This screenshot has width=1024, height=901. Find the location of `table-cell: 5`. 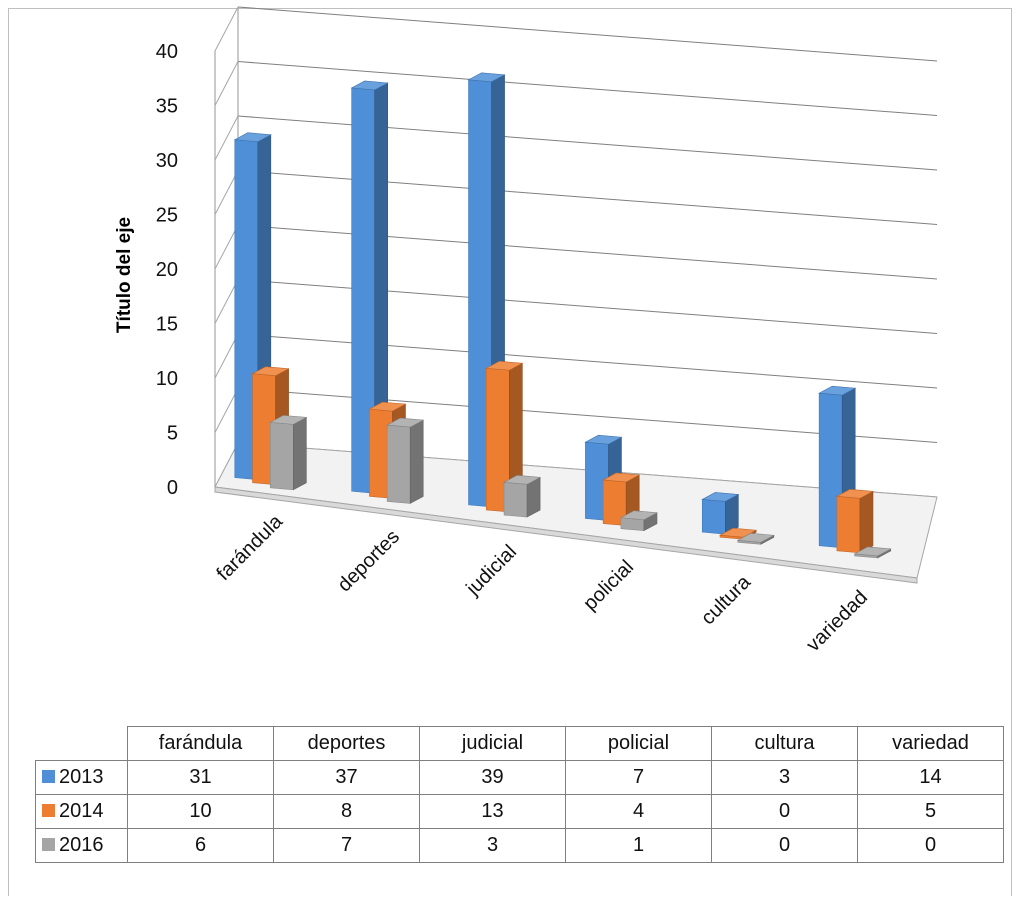

table-cell: 5 is located at coordinates (930, 811).